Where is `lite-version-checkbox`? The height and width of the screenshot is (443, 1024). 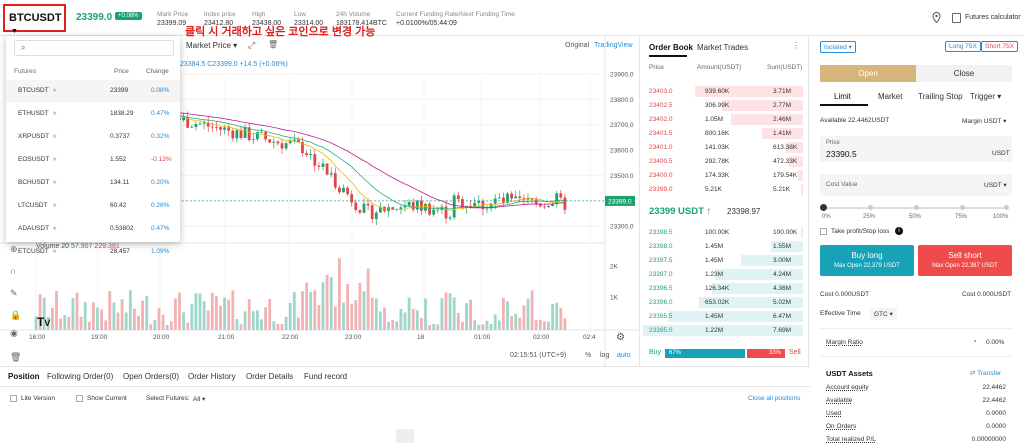
lite-version-checkbox is located at coordinates (13, 398).